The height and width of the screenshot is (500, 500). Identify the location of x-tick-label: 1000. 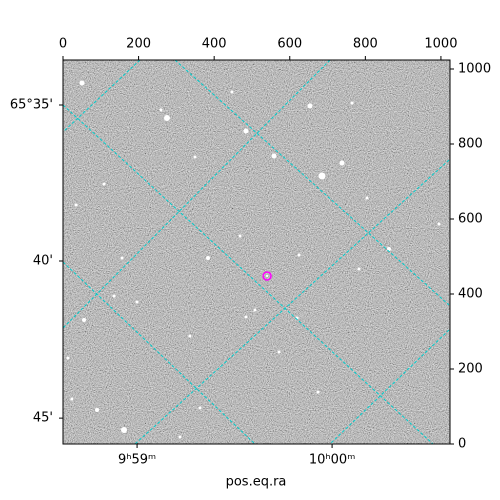
(440, 44).